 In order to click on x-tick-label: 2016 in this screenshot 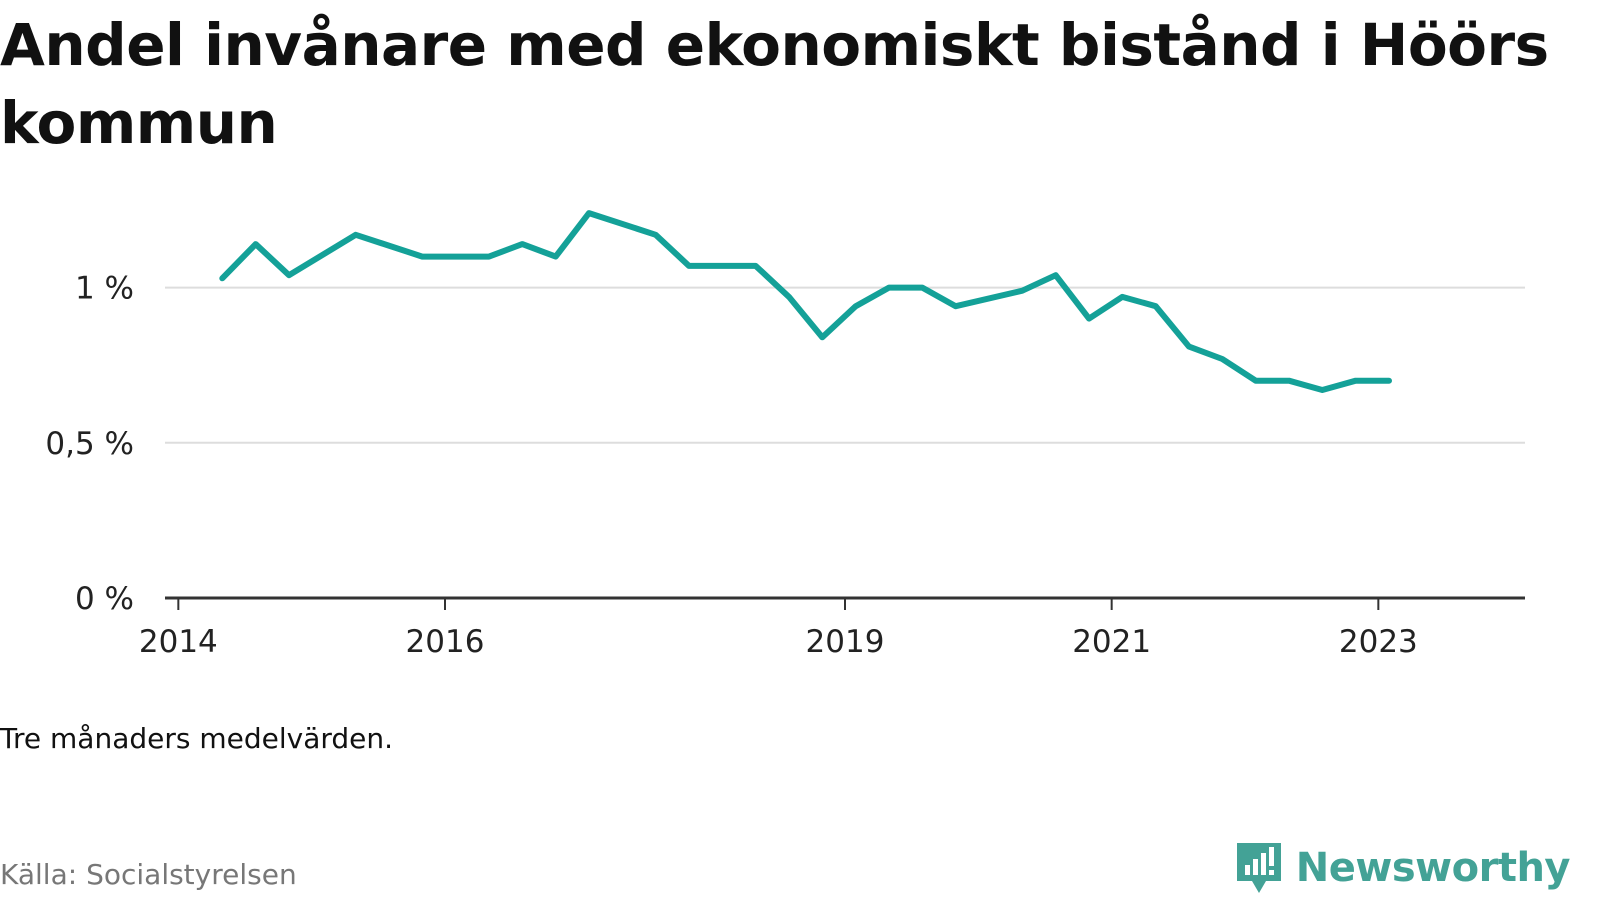, I will do `click(445, 642)`.